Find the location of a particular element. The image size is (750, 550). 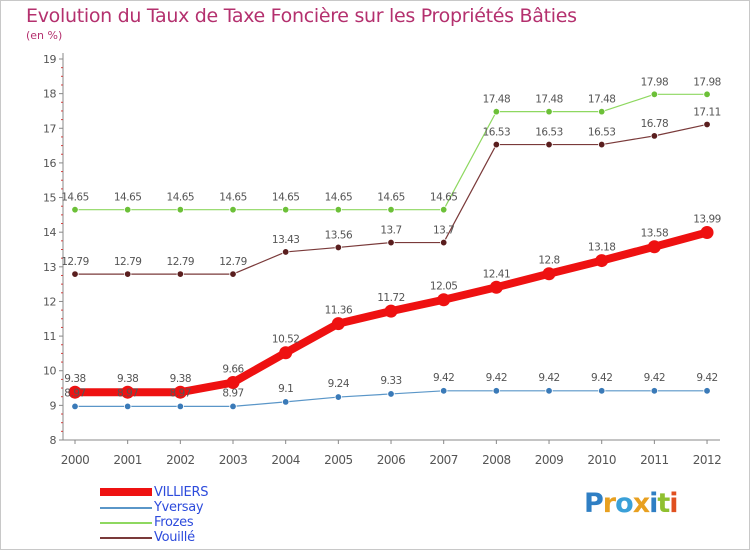

logo-letter: P is located at coordinates (594, 503).